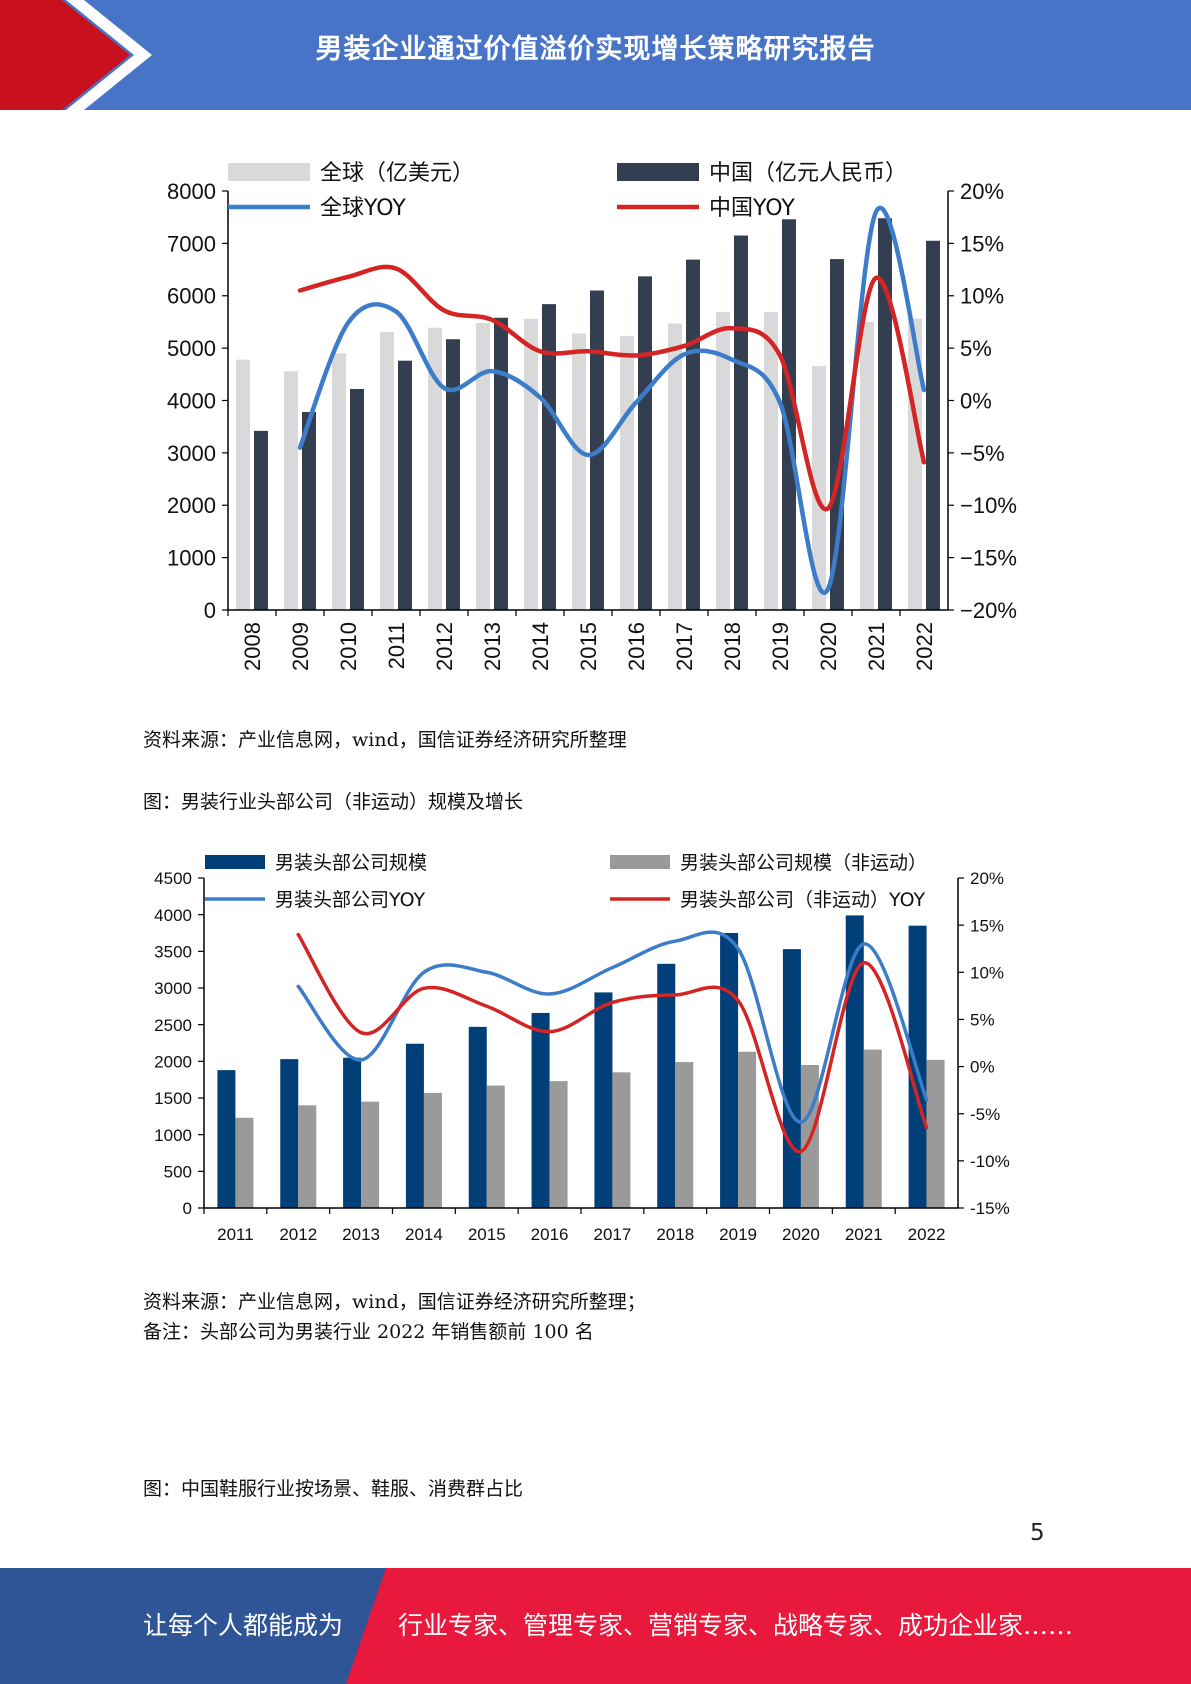 The width and height of the screenshot is (1191, 1684). I want to click on x-tick-label: 2013, so click(492, 646).